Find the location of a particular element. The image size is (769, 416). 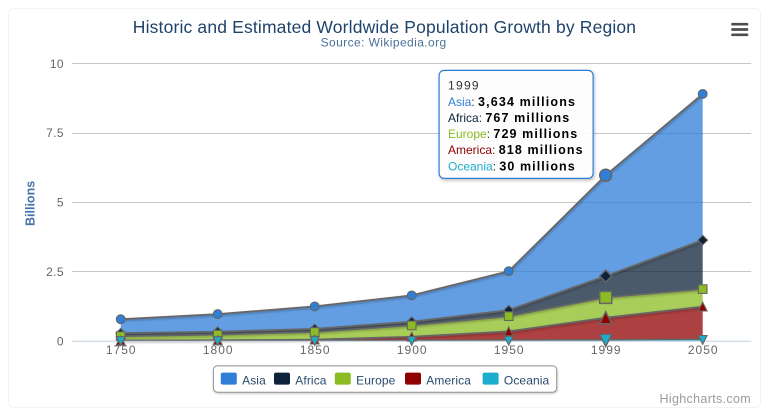

svg-text: Oceania is located at coordinates (527, 381).